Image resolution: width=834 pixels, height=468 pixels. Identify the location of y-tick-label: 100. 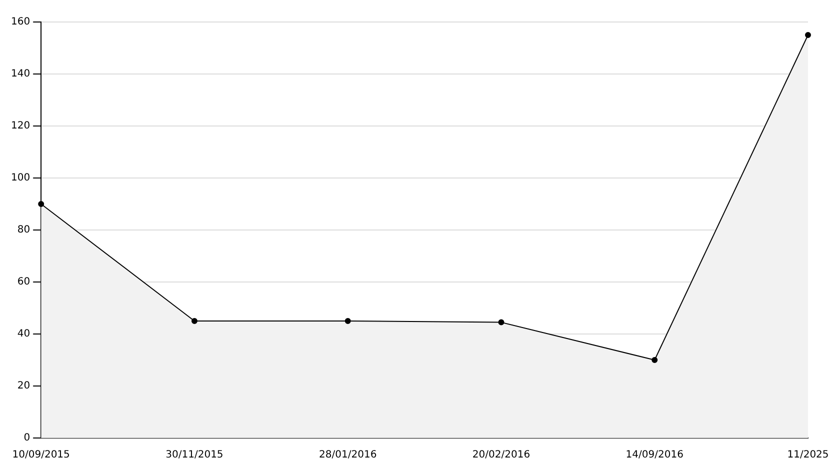
(20, 178).